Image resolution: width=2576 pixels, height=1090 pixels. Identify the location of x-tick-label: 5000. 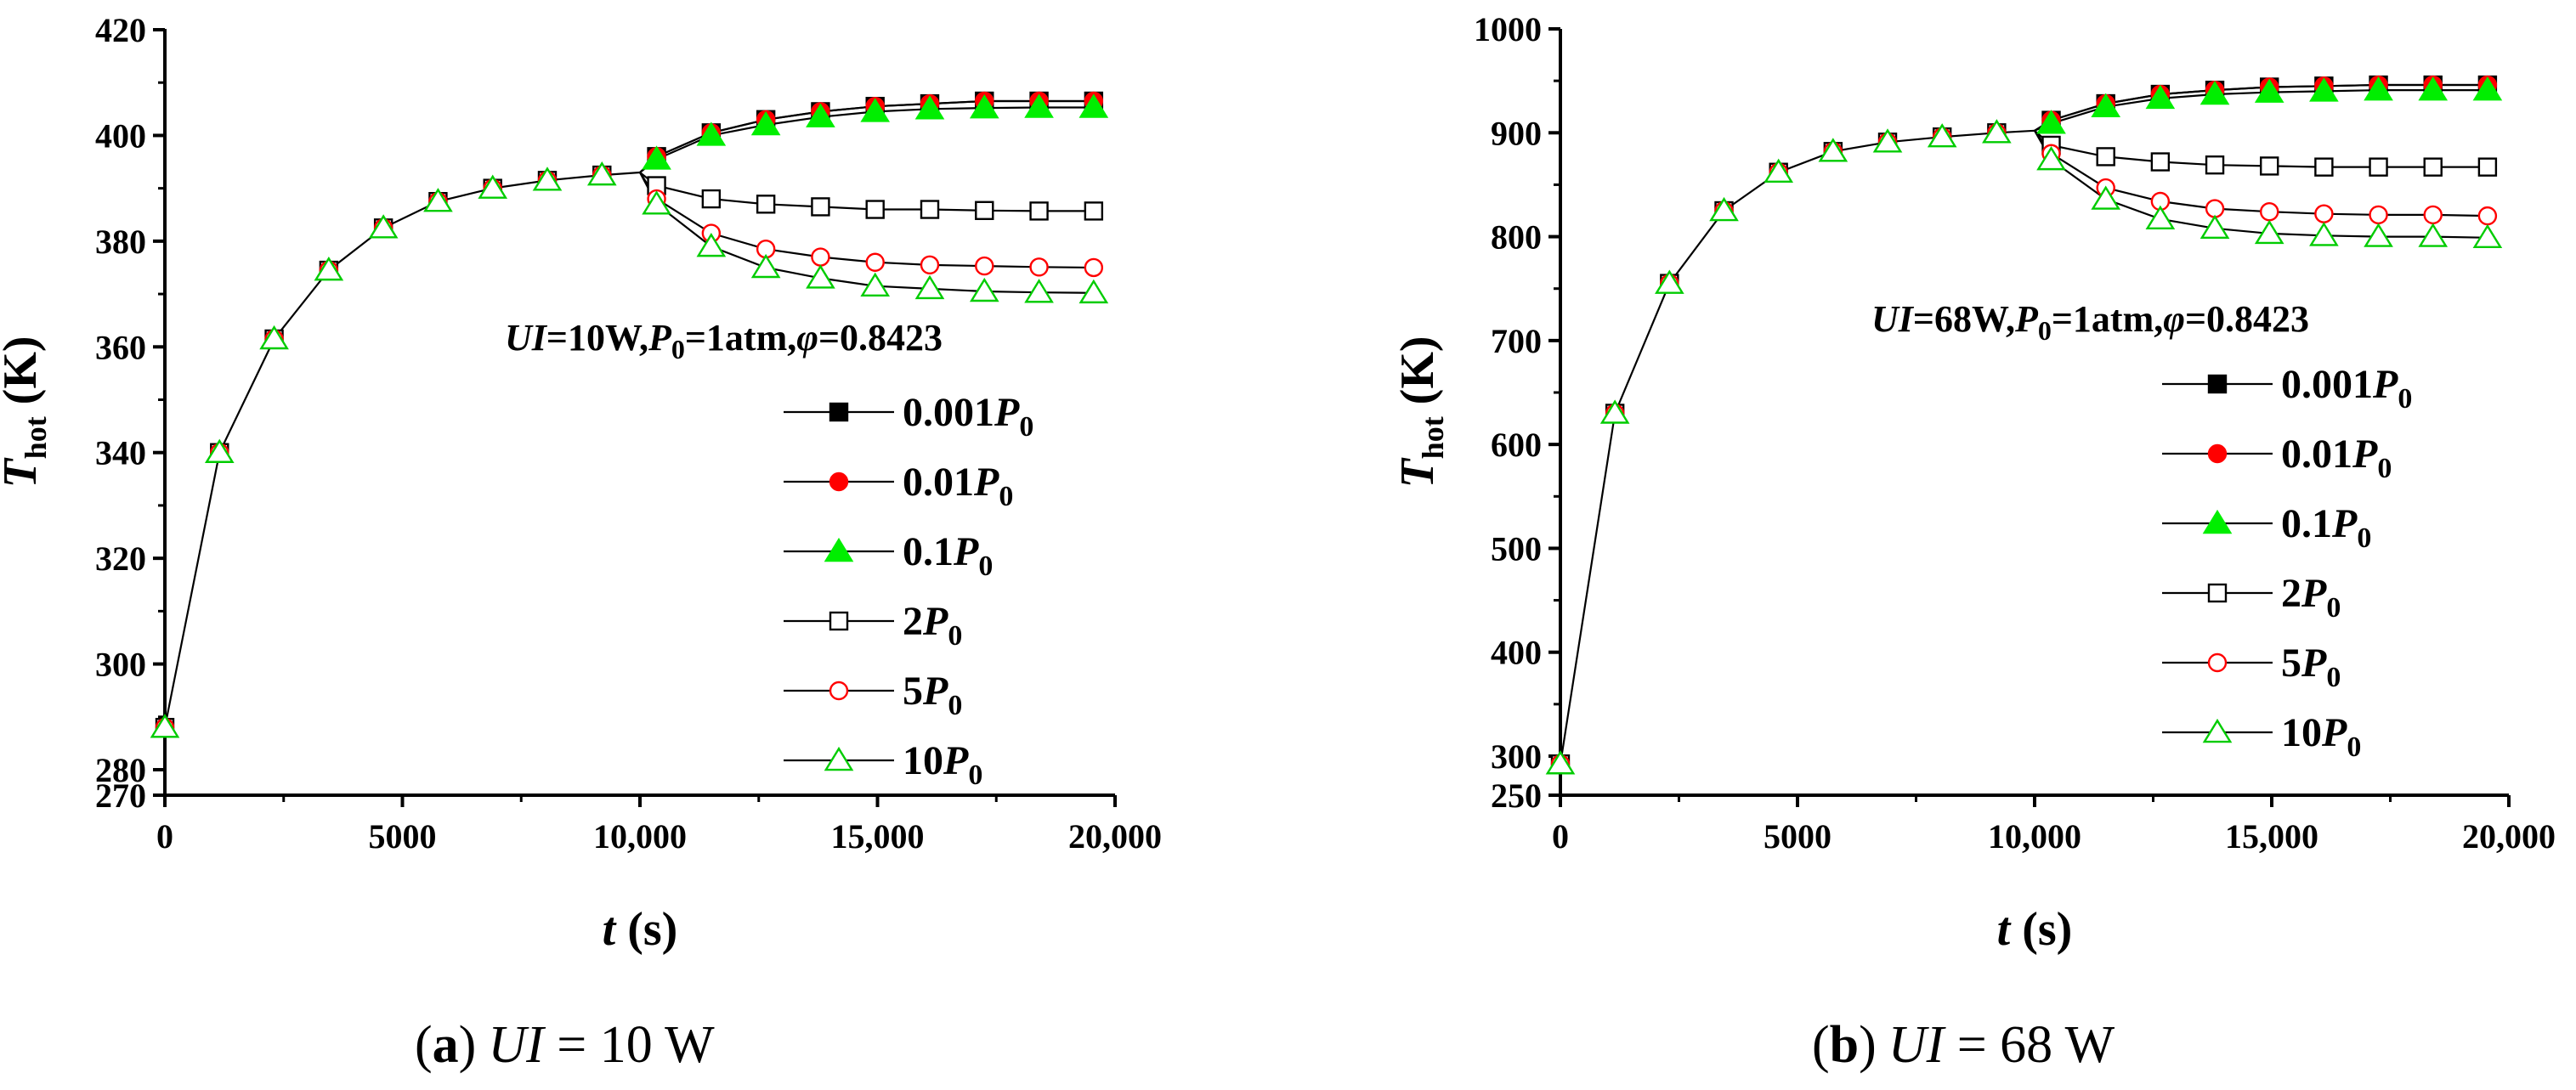
(1798, 836).